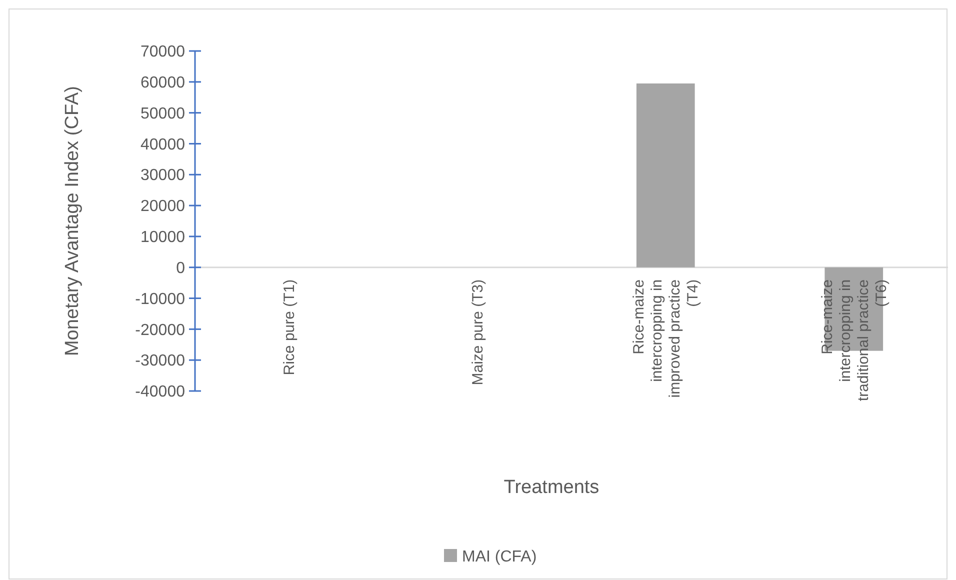 The height and width of the screenshot is (580, 956). I want to click on y-tick-label: 50000, so click(163, 113).